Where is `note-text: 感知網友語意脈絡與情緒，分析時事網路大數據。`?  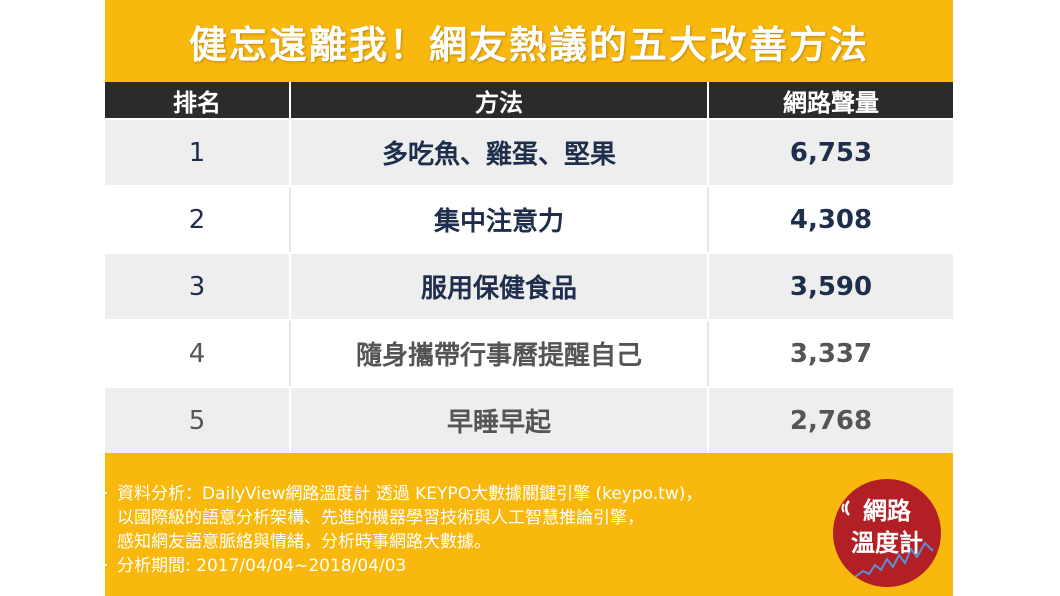
note-text: 感知網友語意脈絡與情緒，分析時事網路大數據。 is located at coordinates (304, 542).